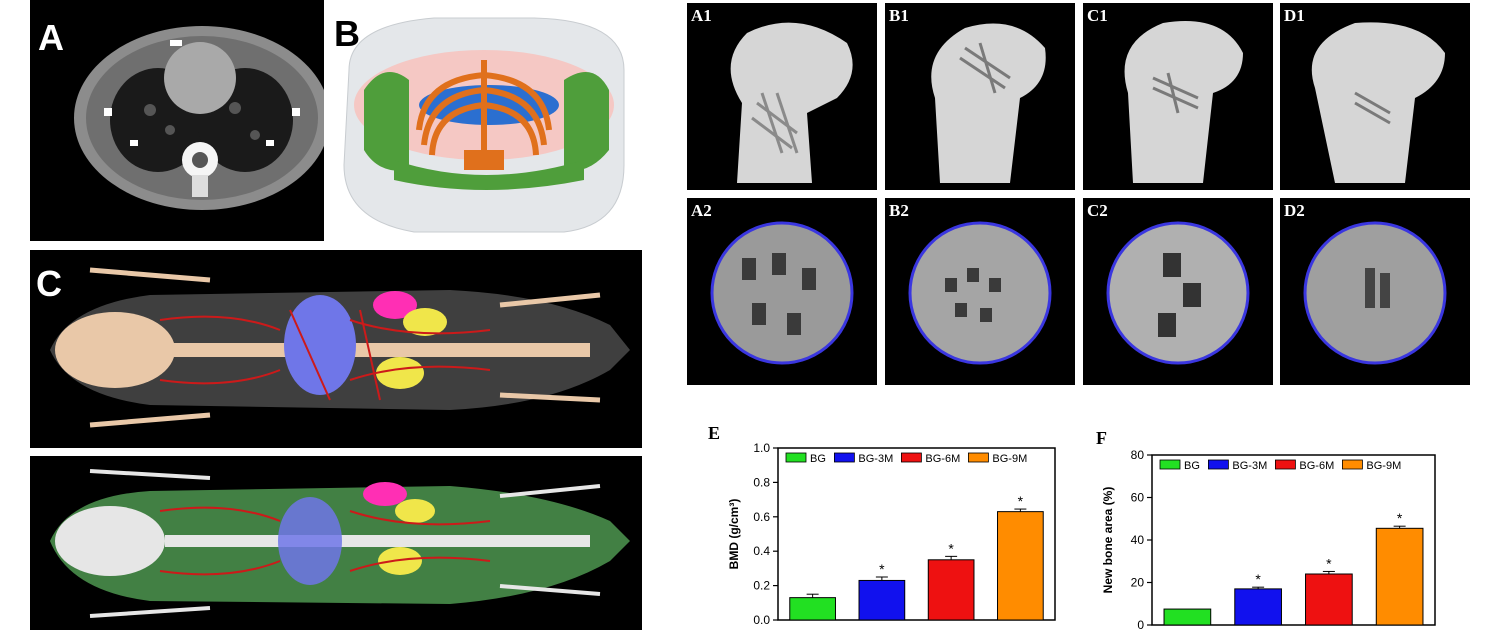  I want to click on label-b1: B1, so click(899, 15).